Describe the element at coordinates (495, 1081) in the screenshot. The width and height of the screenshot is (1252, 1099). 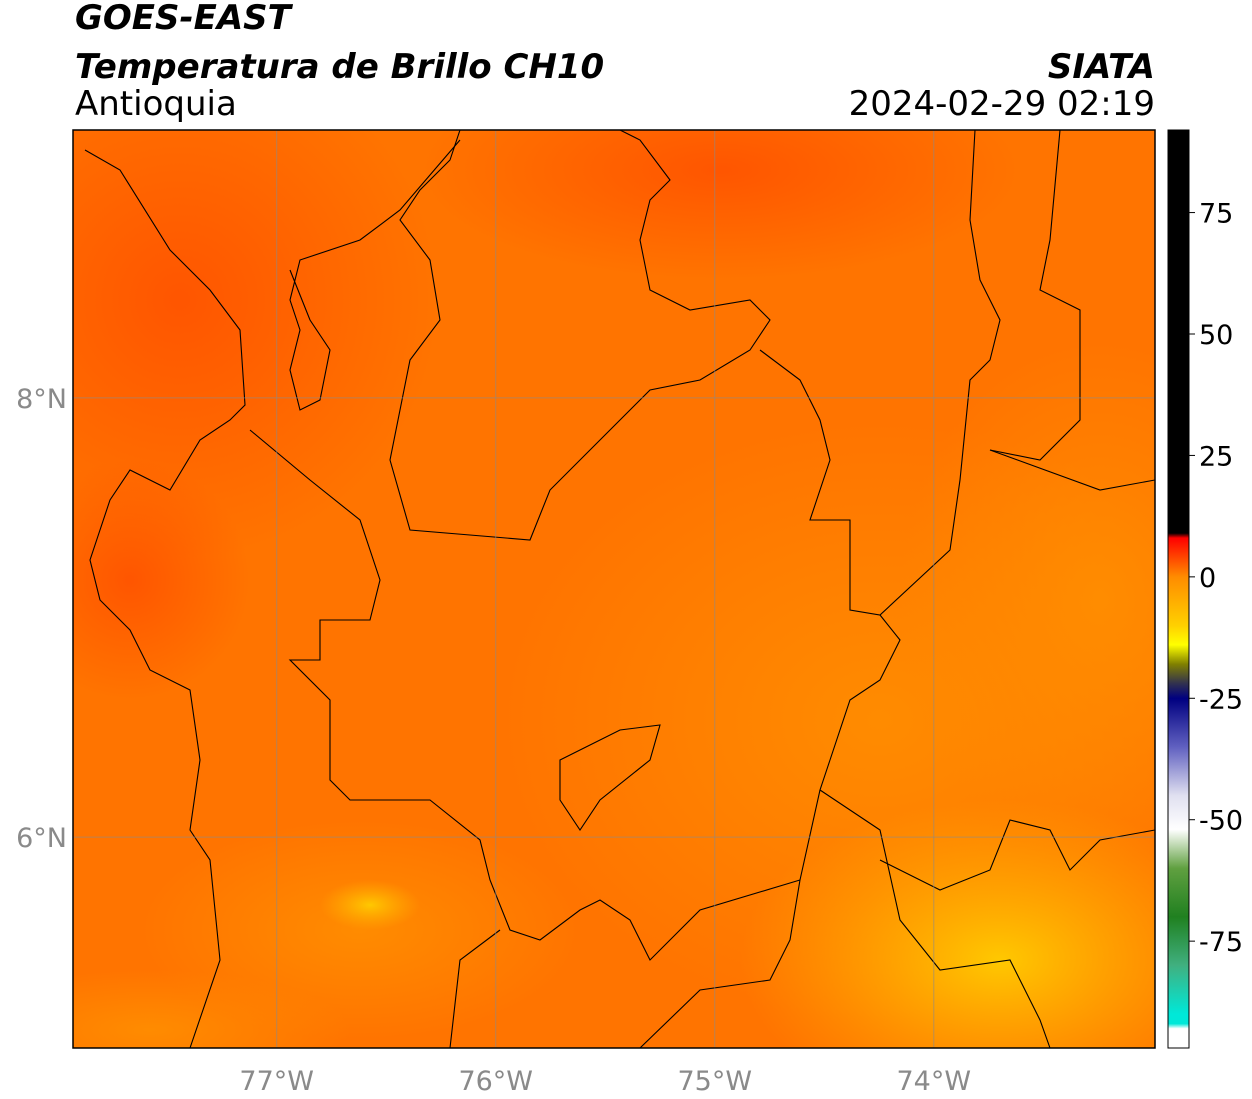
I see `x-tick-label: 76°W` at that location.